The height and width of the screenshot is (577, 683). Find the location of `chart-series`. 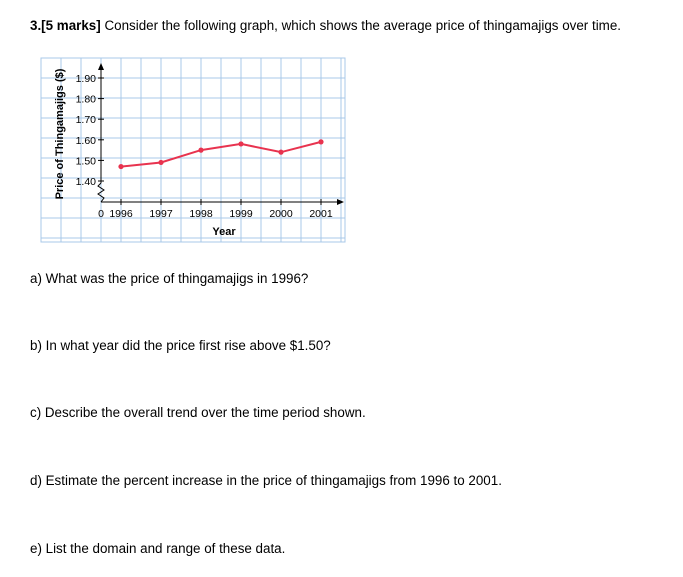

chart-series is located at coordinates (221, 154).